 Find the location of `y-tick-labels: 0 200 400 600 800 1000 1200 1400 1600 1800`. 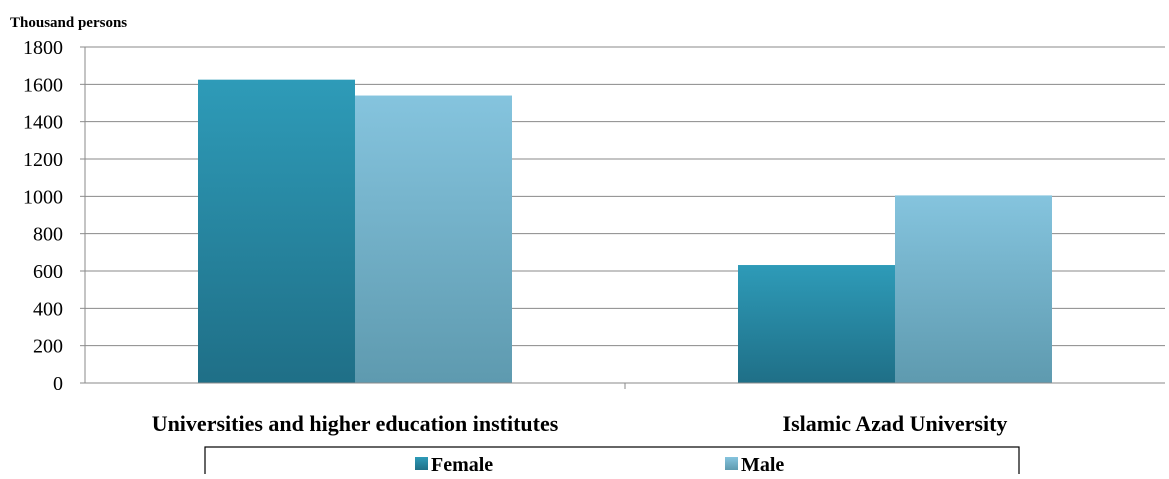

y-tick-labels: 0 200 400 600 800 1000 1200 1400 1600 1800 is located at coordinates (43, 216).